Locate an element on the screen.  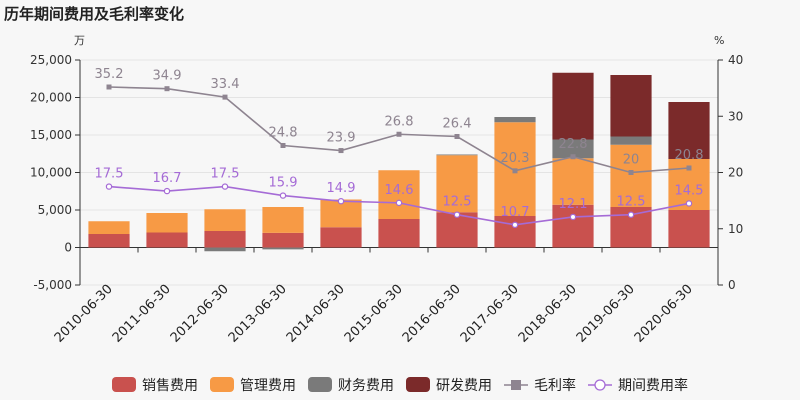
y2-tick-label: 0 is located at coordinates (732, 285).